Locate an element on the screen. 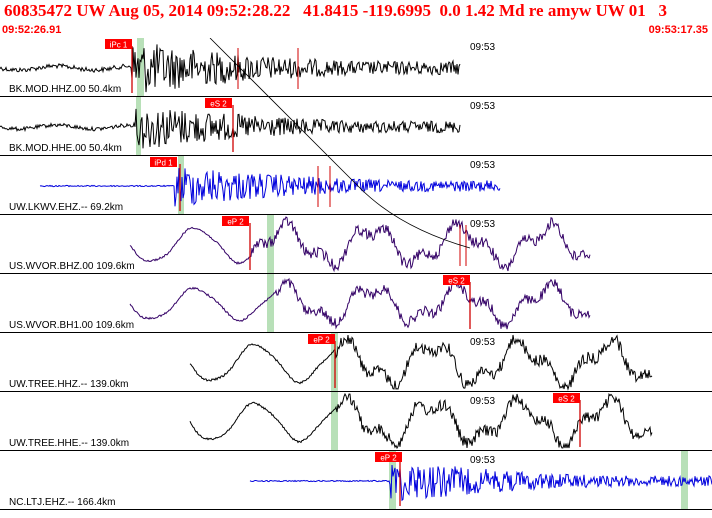 The height and width of the screenshot is (518, 712). station-label: UW.LKWV.EHZ.-- 69.2km is located at coordinates (66, 207).